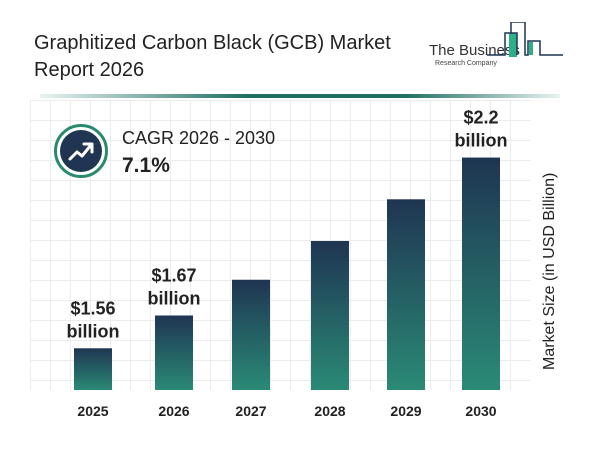 The image size is (600, 450). Describe the element at coordinates (466, 63) in the screenshot. I see `logo-text-line2: Research Company` at that location.